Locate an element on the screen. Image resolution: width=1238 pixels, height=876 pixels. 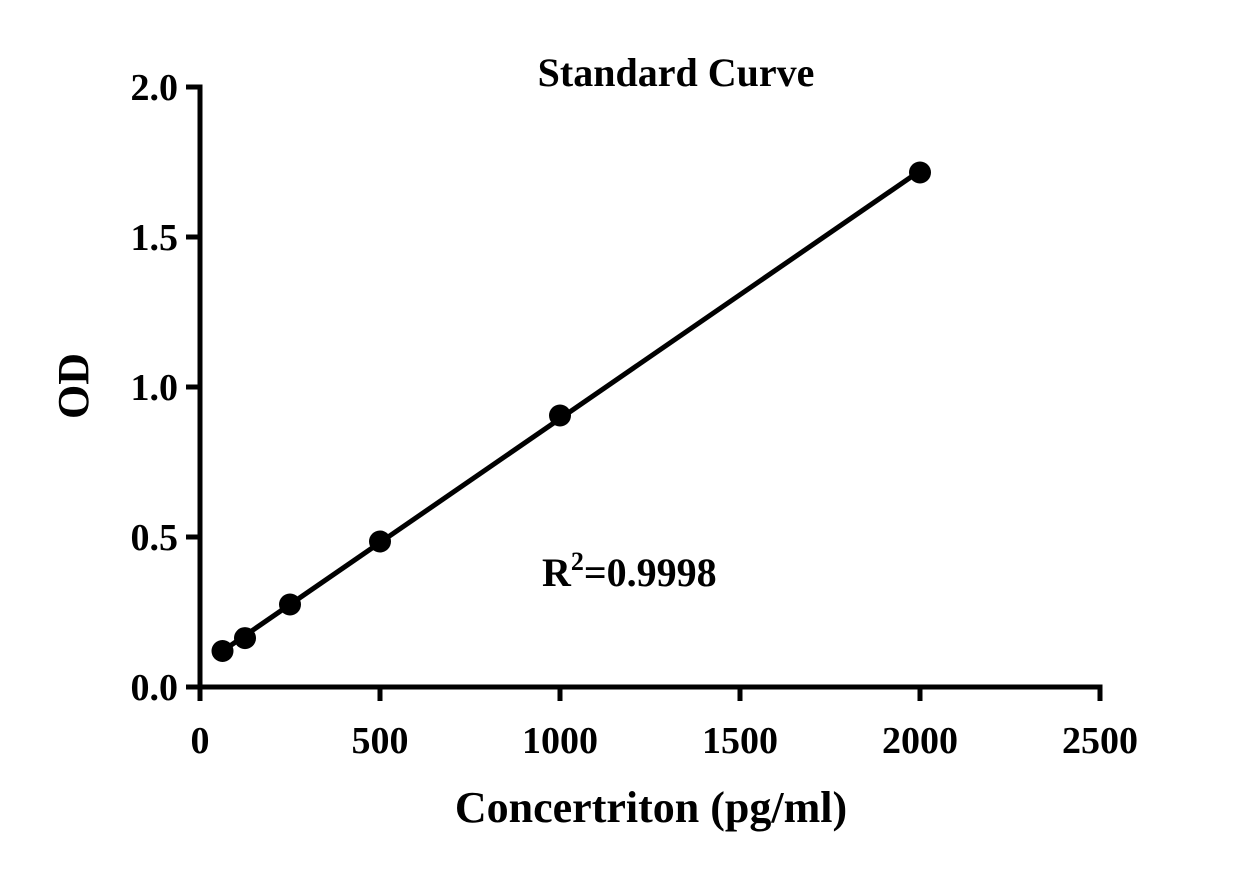
y-axis-label: OD is located at coordinates (73, 386).